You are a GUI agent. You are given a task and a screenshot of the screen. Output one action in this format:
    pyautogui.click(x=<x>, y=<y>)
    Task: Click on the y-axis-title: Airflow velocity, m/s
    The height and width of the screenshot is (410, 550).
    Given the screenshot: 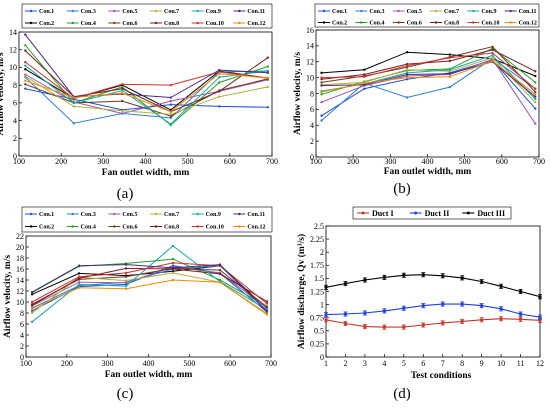 What is the action you would take?
    pyautogui.click(x=298, y=93)
    